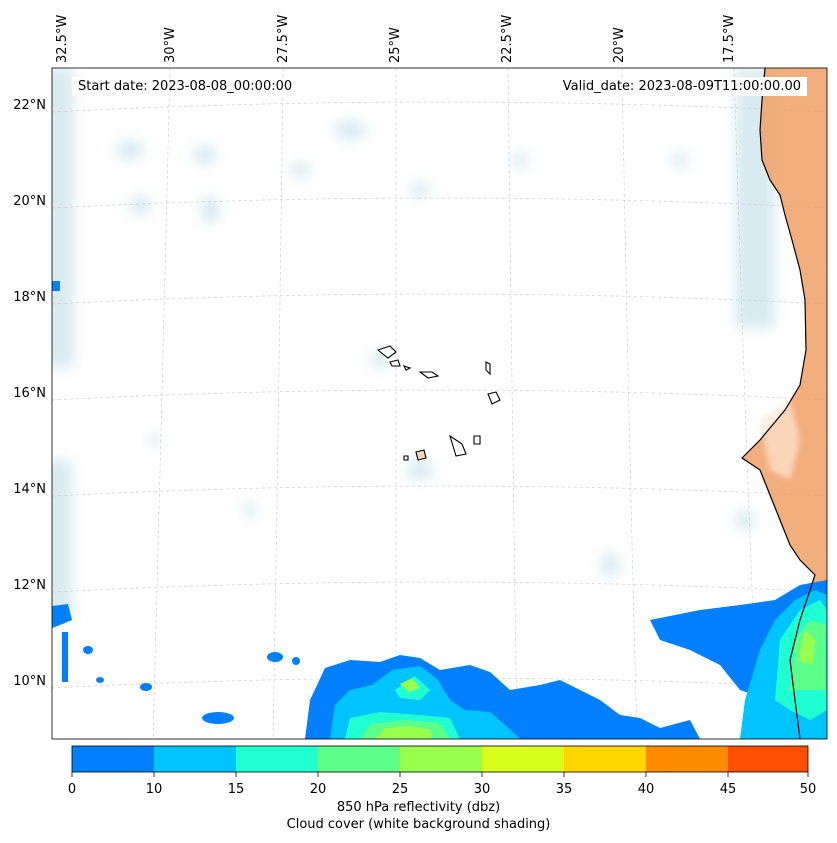  Describe the element at coordinates (29, 585) in the screenshot. I see `lat-label-12n: 12°N` at that location.